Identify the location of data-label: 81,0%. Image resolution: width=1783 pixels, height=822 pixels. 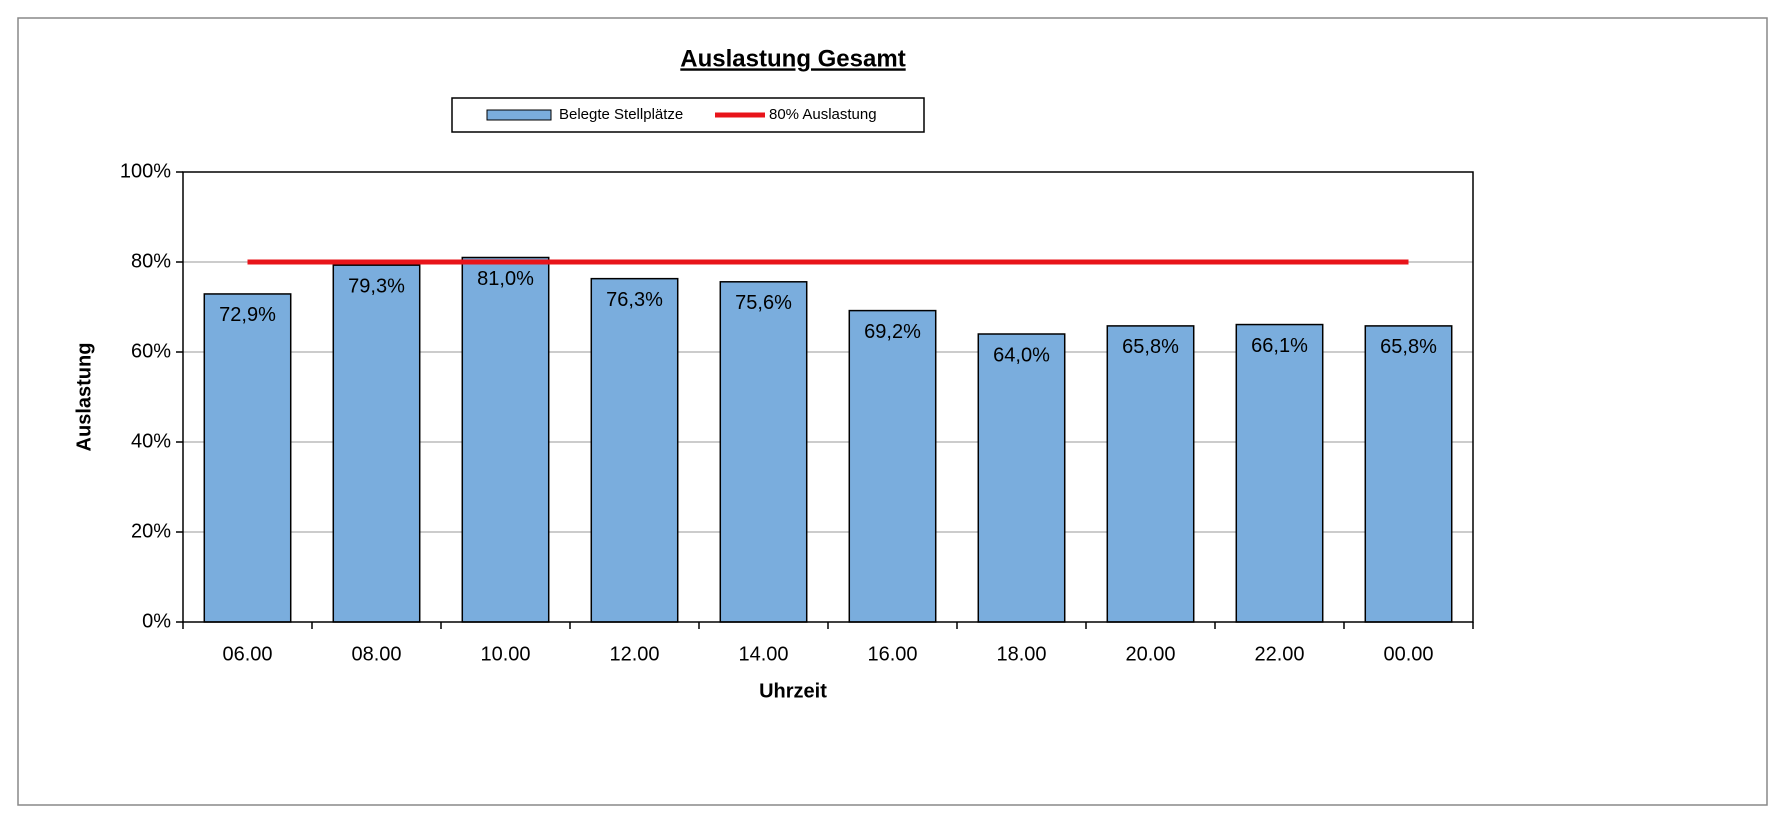
(505, 279).